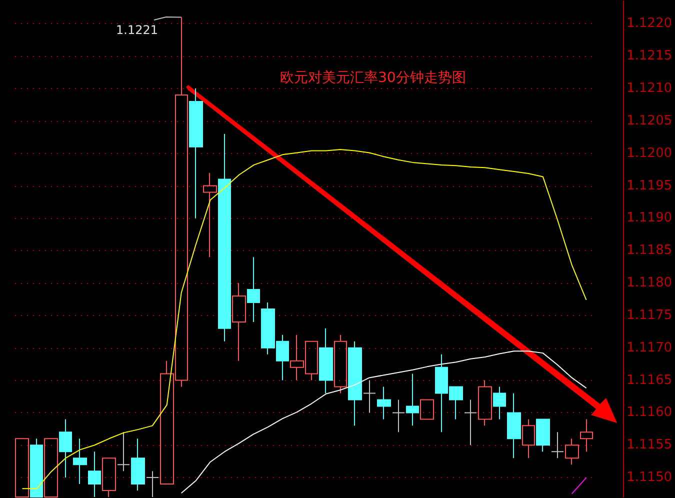 The height and width of the screenshot is (498, 675). What do you see at coordinates (649, 24) in the screenshot?
I see `y-tick-label: 1.1220` at bounding box center [649, 24].